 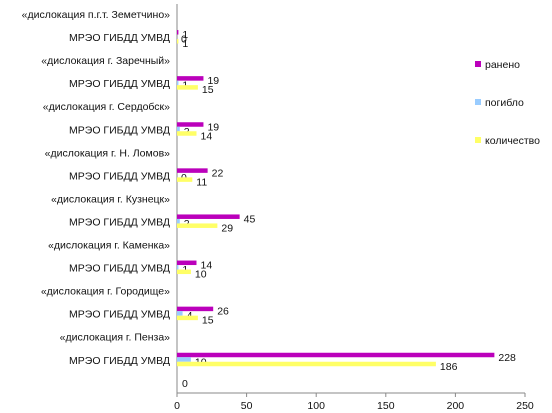 What do you see at coordinates (218, 173) in the screenshot?
I see `value-label-ранено: 22` at bounding box center [218, 173].